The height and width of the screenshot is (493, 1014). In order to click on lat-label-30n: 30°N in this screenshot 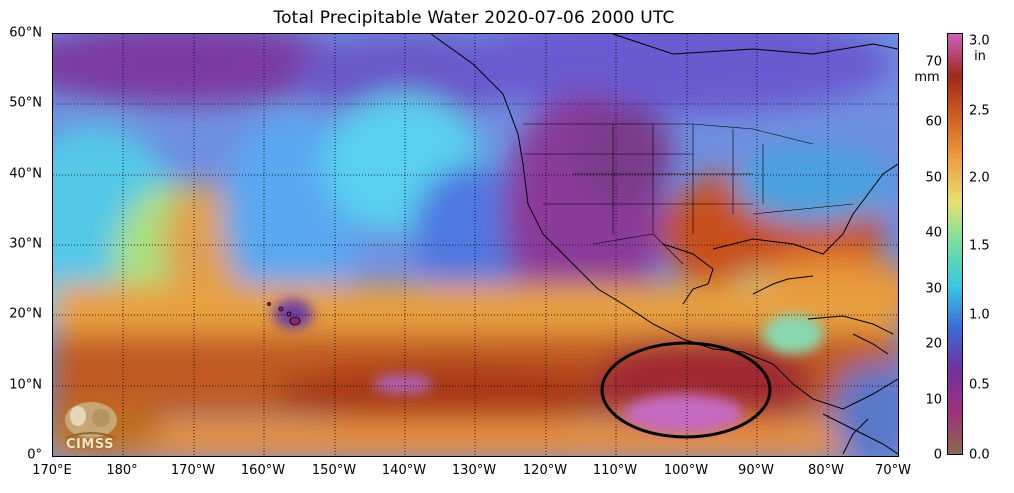, I will do `click(25, 244)`.